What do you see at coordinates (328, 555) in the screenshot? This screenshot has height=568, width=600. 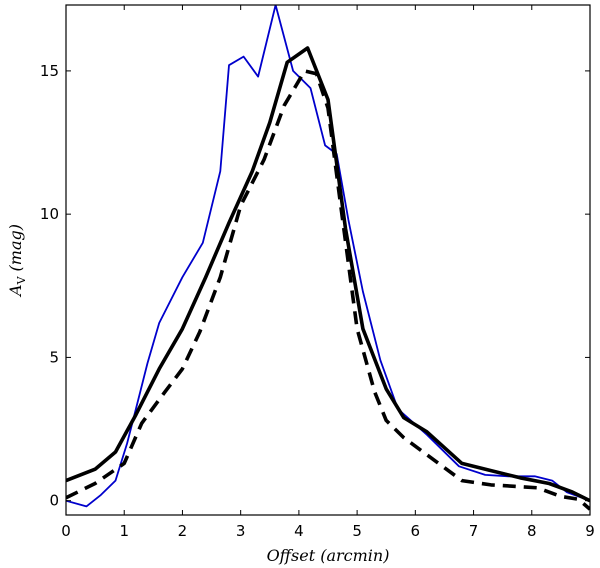 I see `x-axis-label: Offset (arcmin)` at bounding box center [328, 555].